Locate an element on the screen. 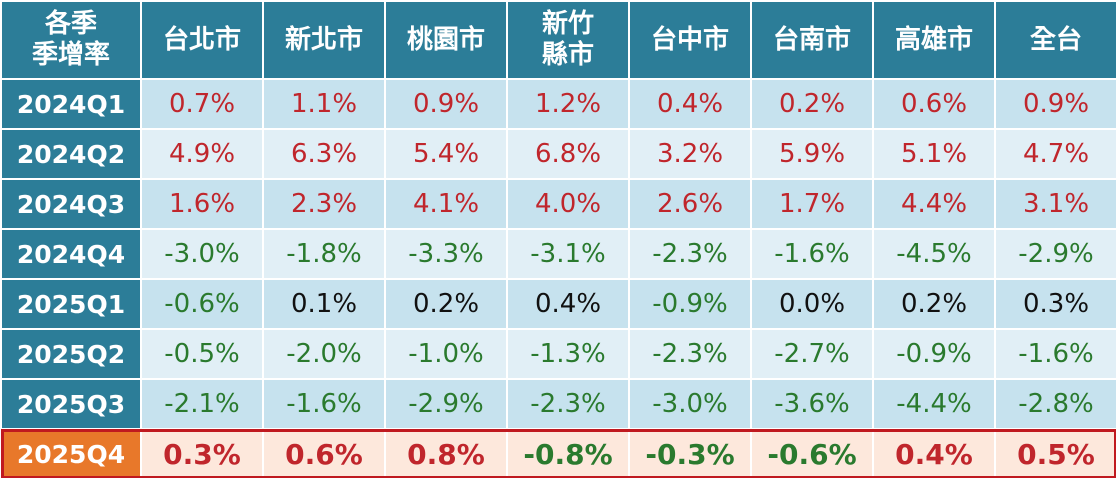  header-cell: 桃園市 is located at coordinates (446, 40).